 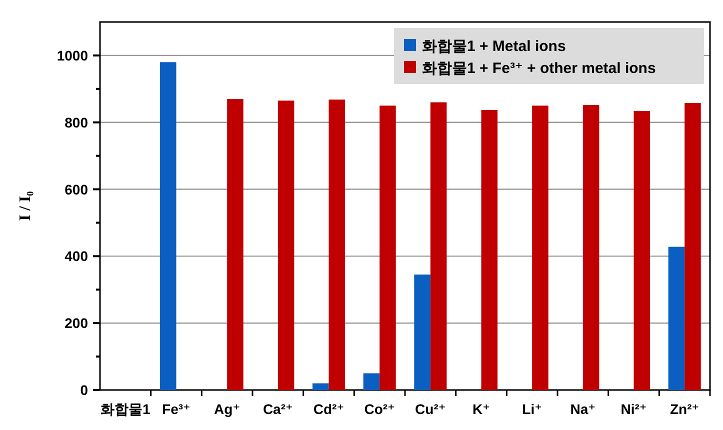 What do you see at coordinates (379, 409) in the screenshot?
I see `x-tick-label: Co²⁺` at bounding box center [379, 409].